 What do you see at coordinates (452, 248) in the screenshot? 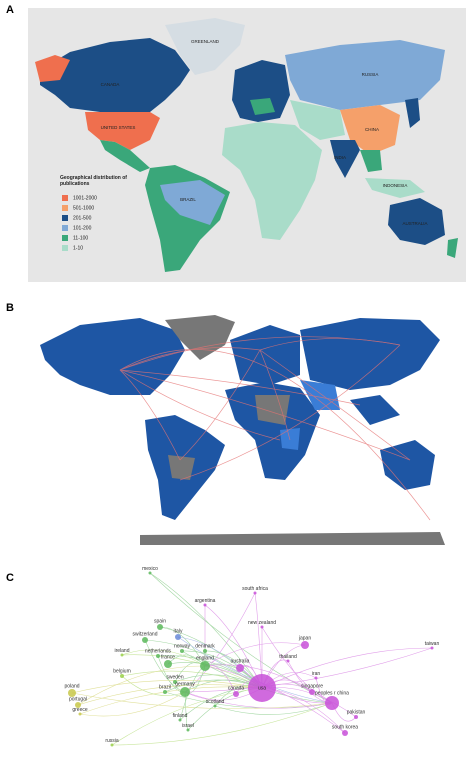
I see `new-zealand` at bounding box center [452, 248].